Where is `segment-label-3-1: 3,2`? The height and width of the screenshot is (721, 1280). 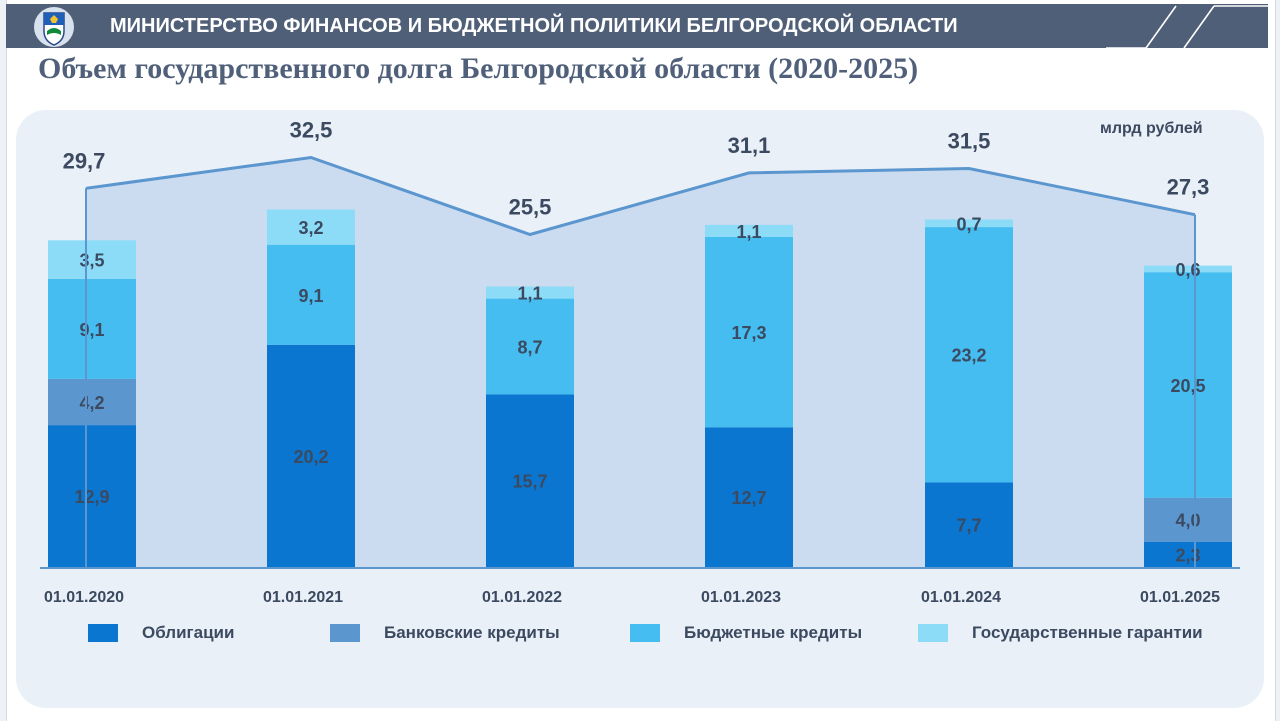
segment-label-3-1: 3,2 is located at coordinates (310, 228).